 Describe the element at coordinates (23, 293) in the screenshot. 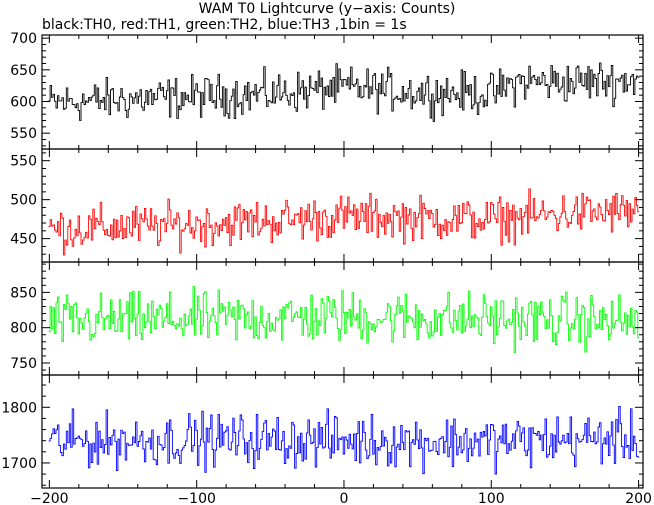

I see `y-tick-label: 850` at that location.